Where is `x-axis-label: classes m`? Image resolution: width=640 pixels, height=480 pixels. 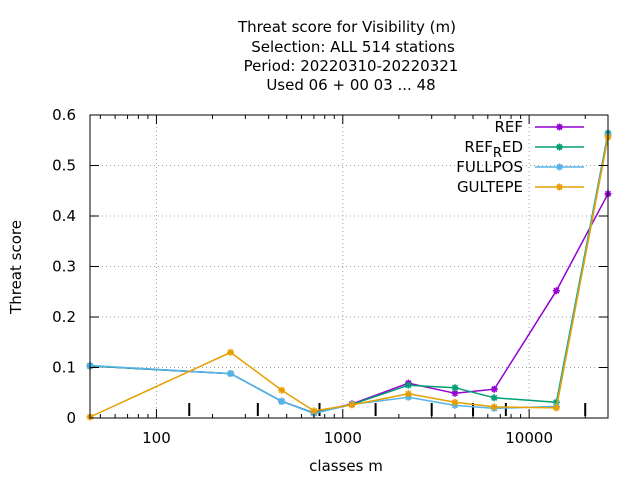
x-axis-label: classes m is located at coordinates (346, 466).